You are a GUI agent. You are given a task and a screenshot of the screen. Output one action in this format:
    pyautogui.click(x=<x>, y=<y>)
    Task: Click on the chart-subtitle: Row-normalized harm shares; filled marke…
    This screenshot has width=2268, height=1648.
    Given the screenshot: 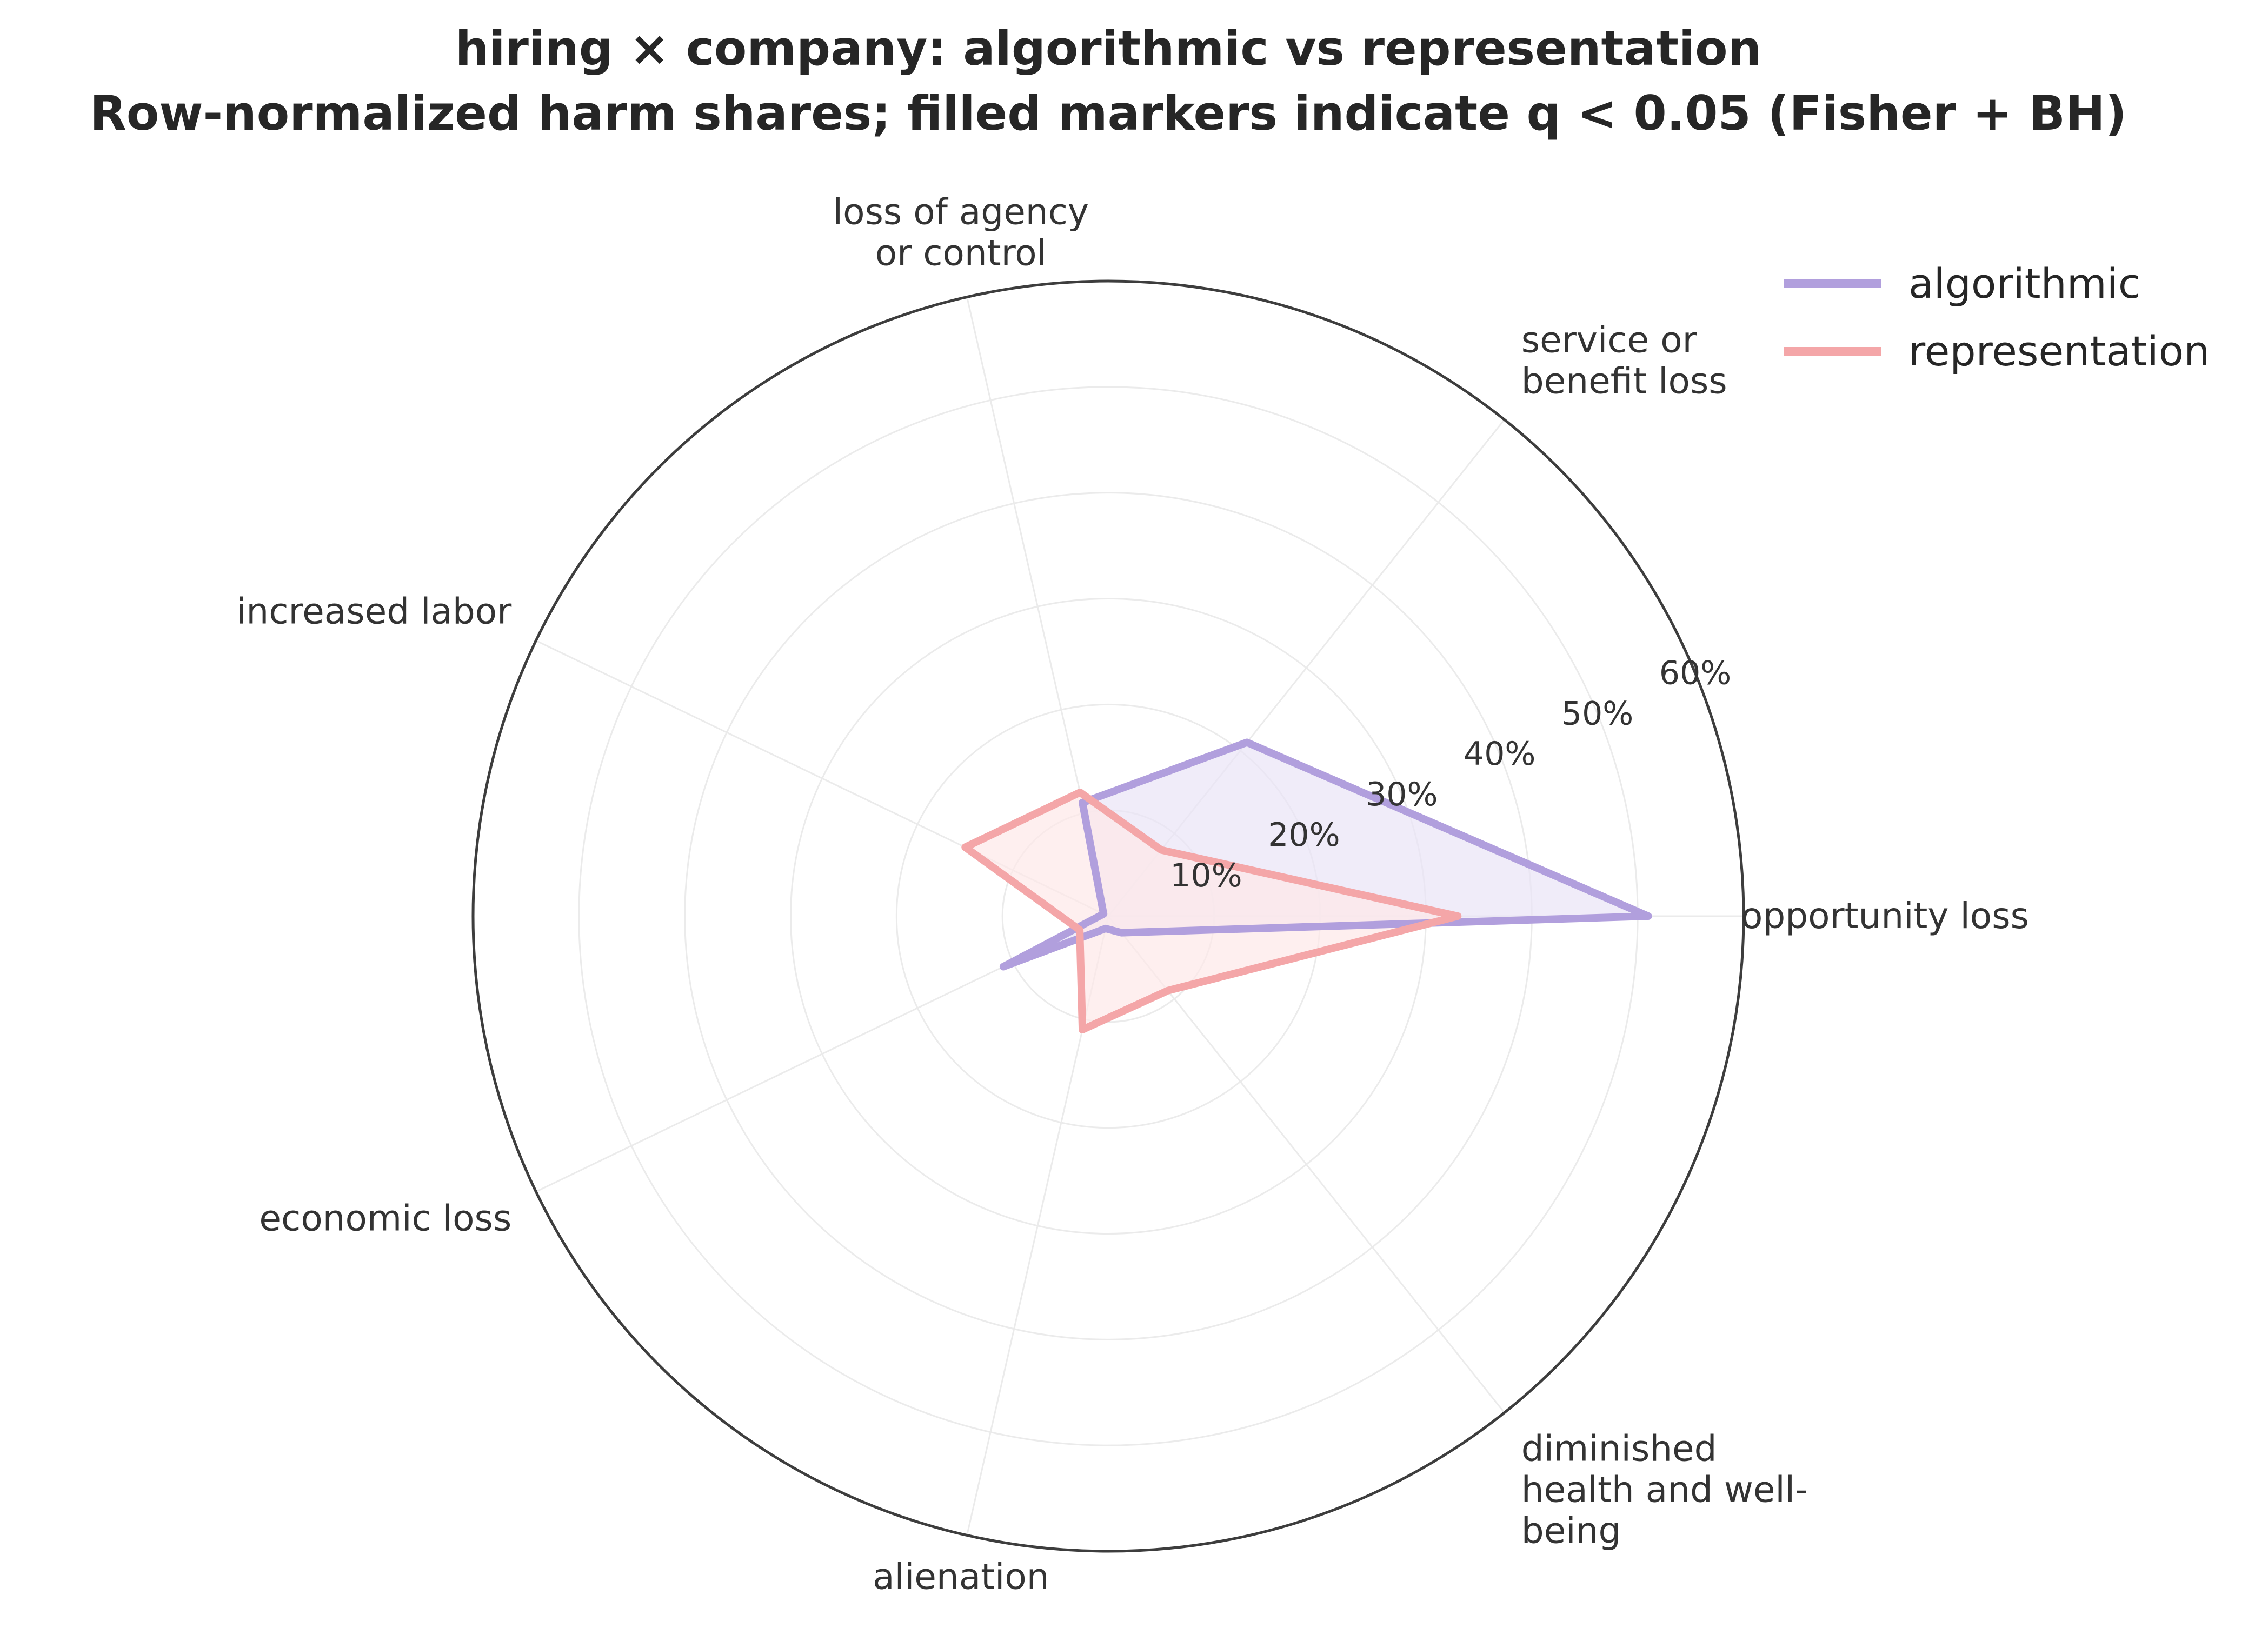 What is the action you would take?
    pyautogui.click(x=1109, y=113)
    